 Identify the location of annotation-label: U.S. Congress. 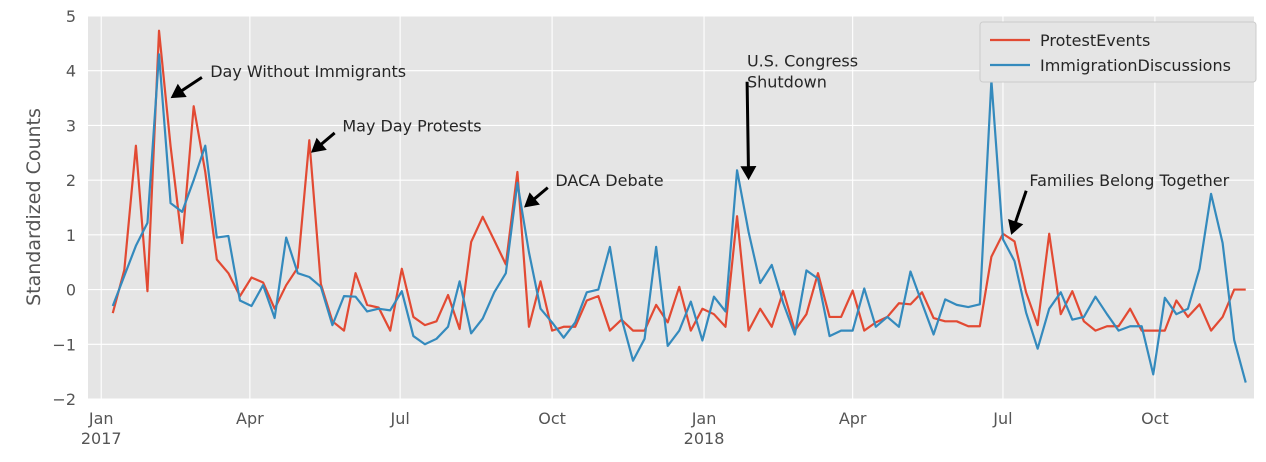
(802, 60).